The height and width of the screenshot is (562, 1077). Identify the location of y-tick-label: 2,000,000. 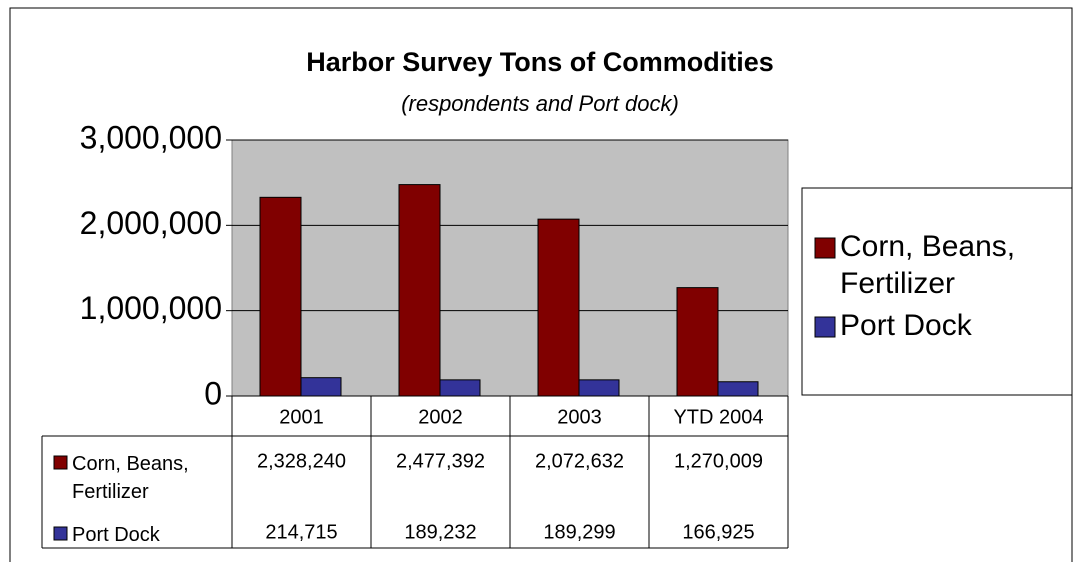
(151, 223).